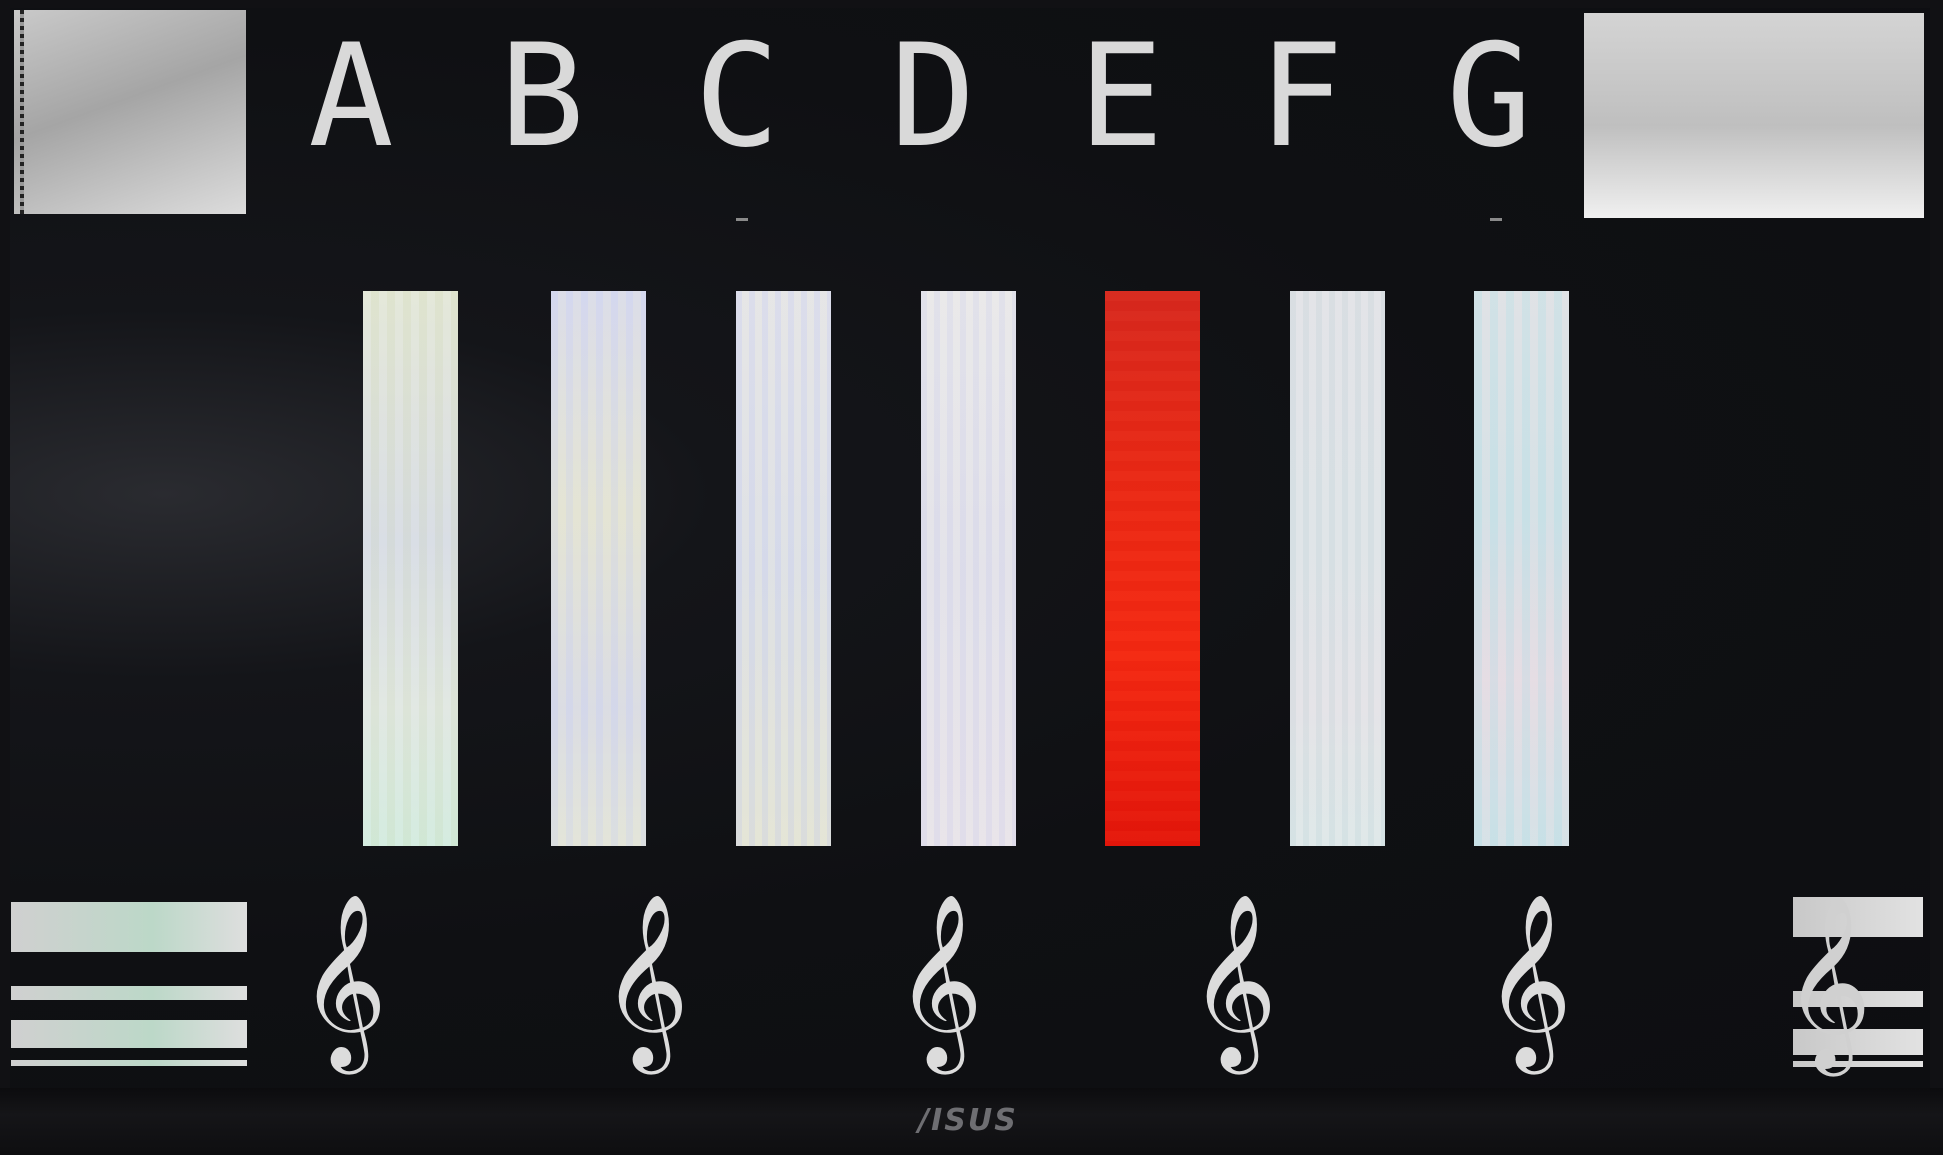 The width and height of the screenshot is (1943, 1155). What do you see at coordinates (968, 1120) in the screenshot?
I see `brand-logo: /ISUS` at bounding box center [968, 1120].